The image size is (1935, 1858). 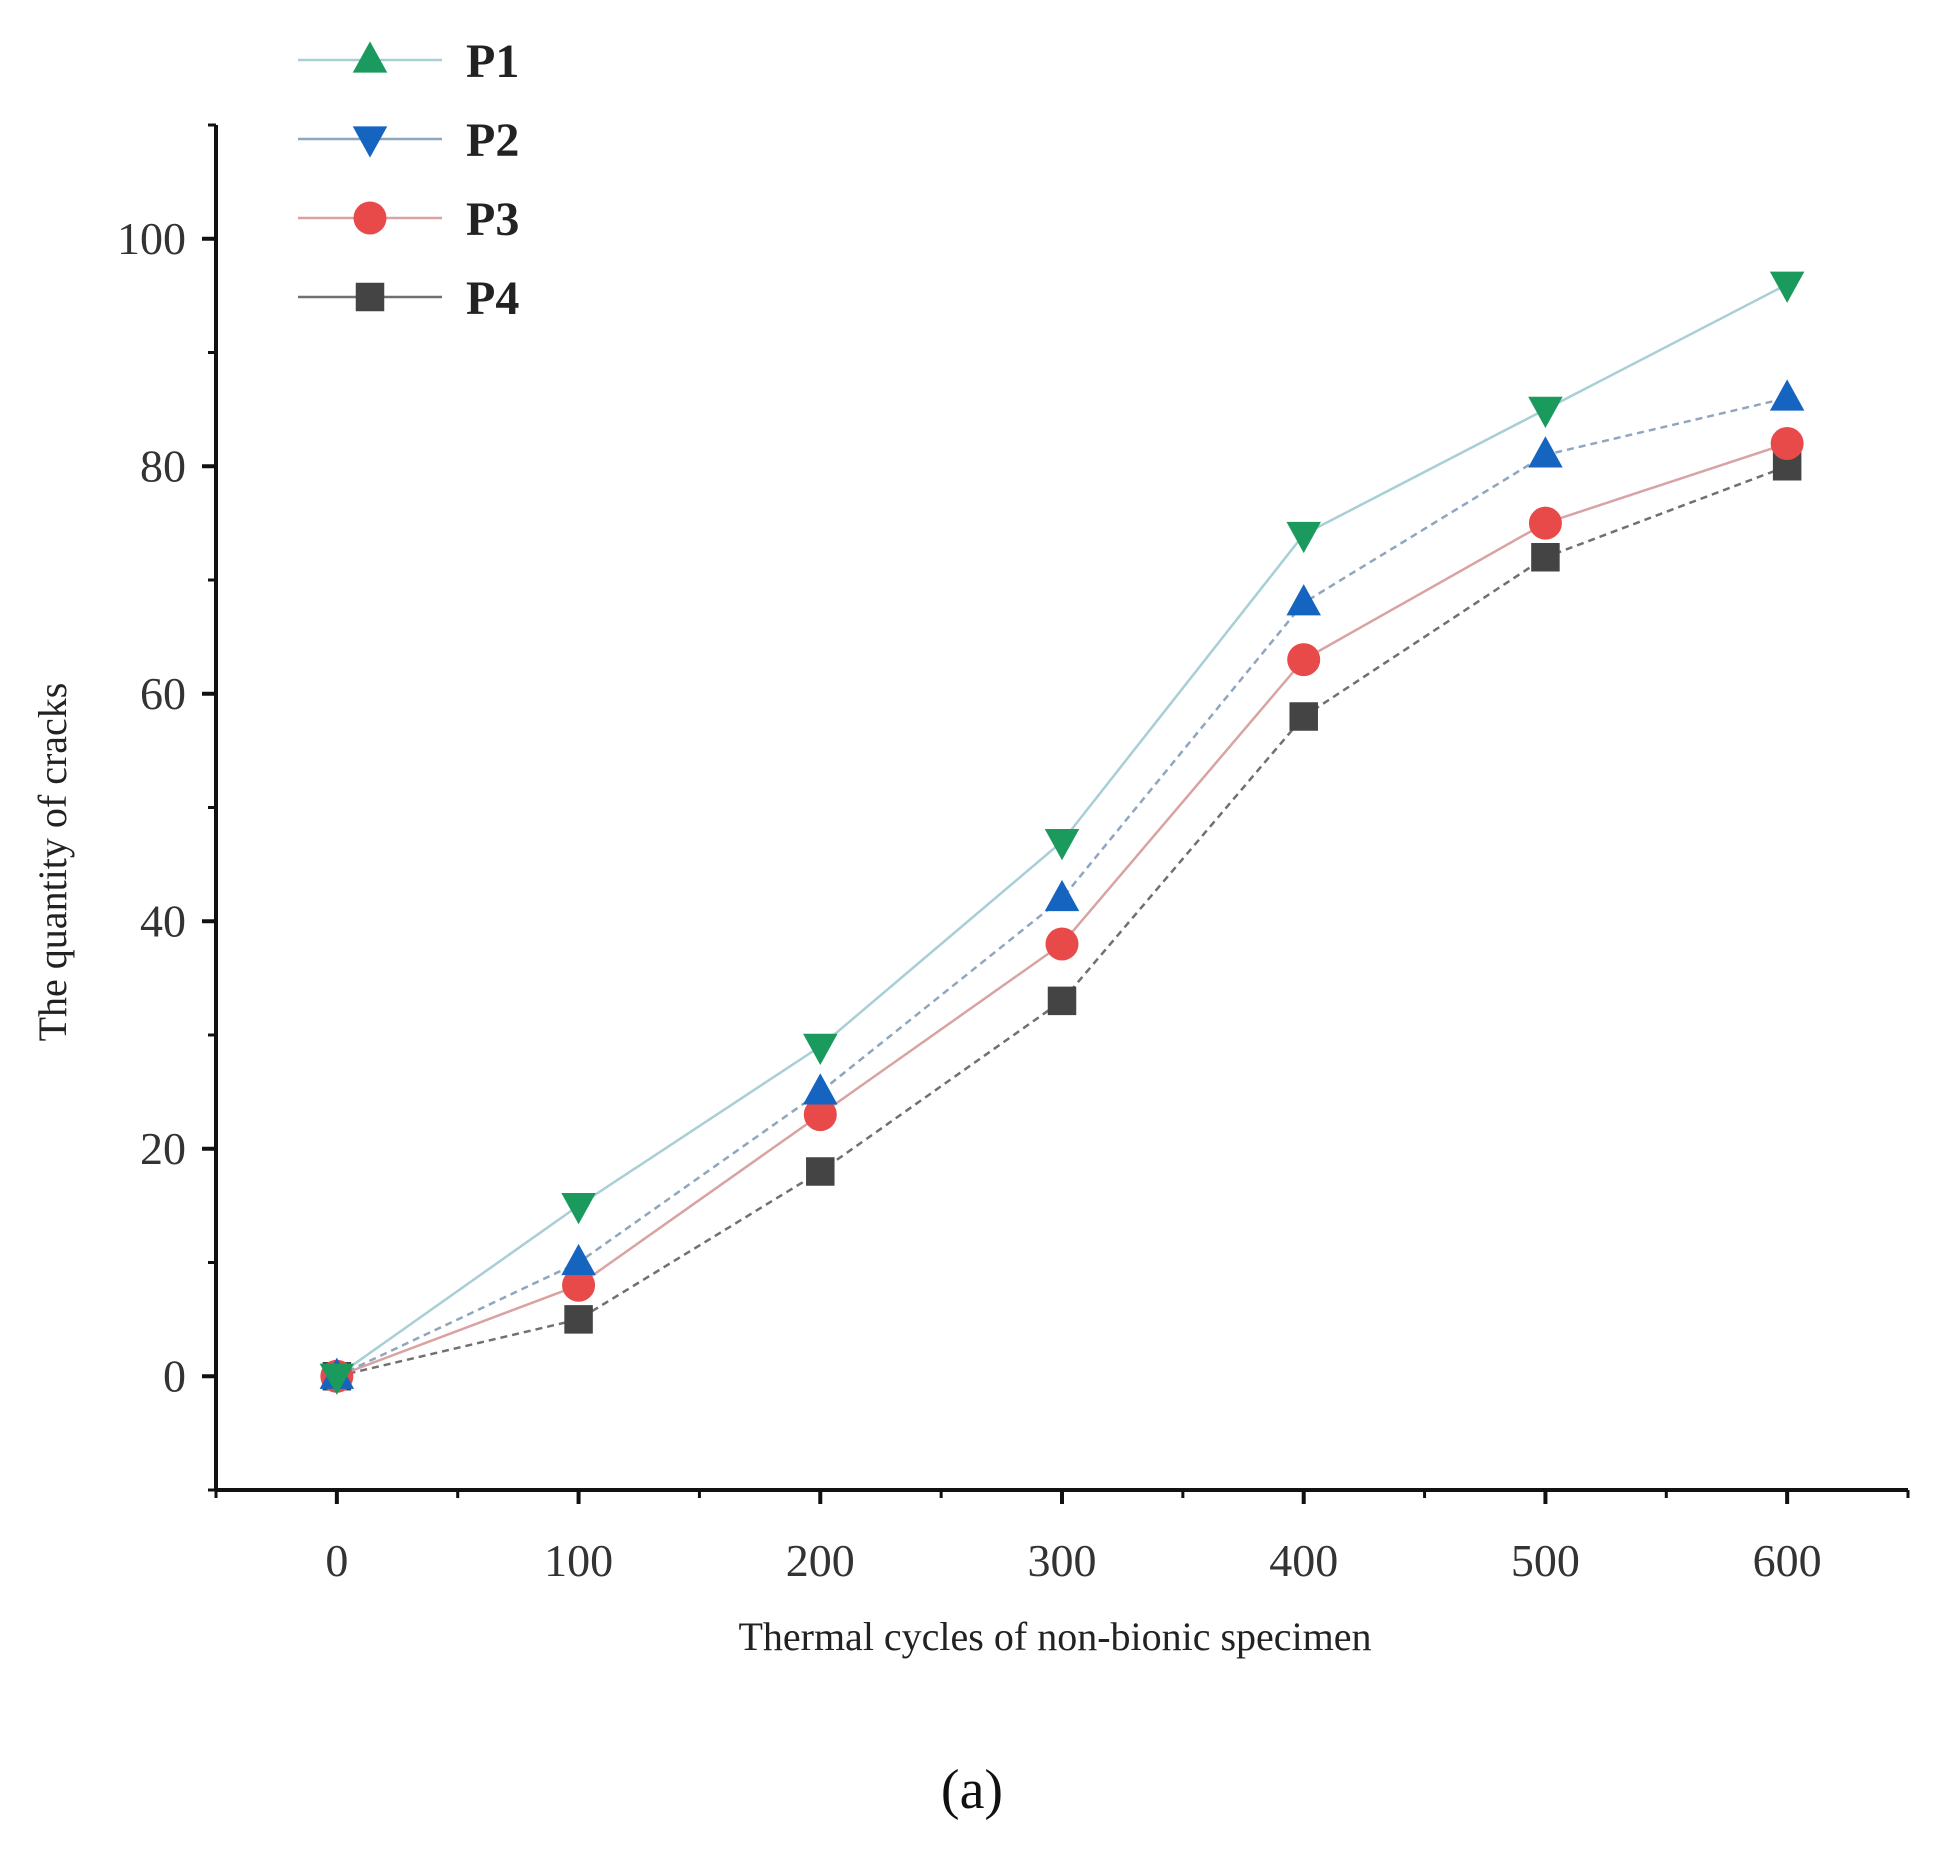 What do you see at coordinates (370, 57) in the screenshot?
I see `legend-marker-p1` at bounding box center [370, 57].